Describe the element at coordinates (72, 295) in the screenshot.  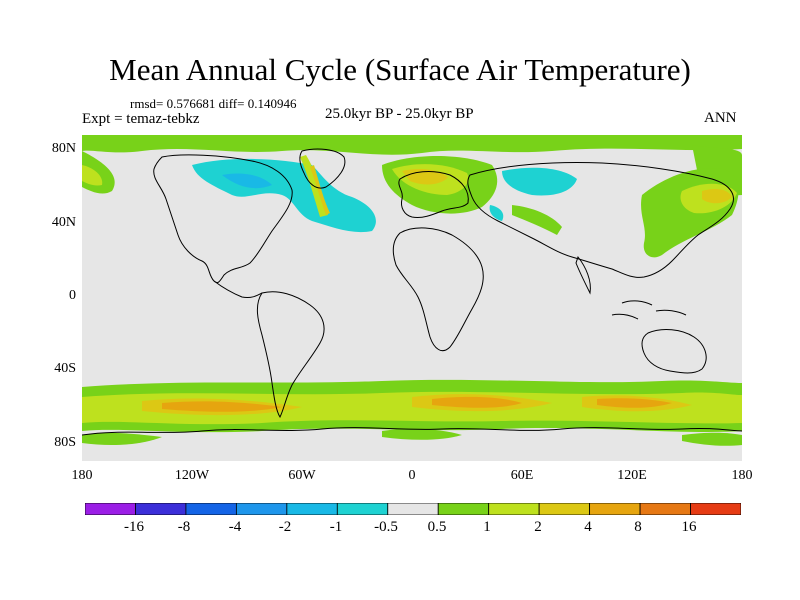
I see `lat-label-0: 0` at that location.